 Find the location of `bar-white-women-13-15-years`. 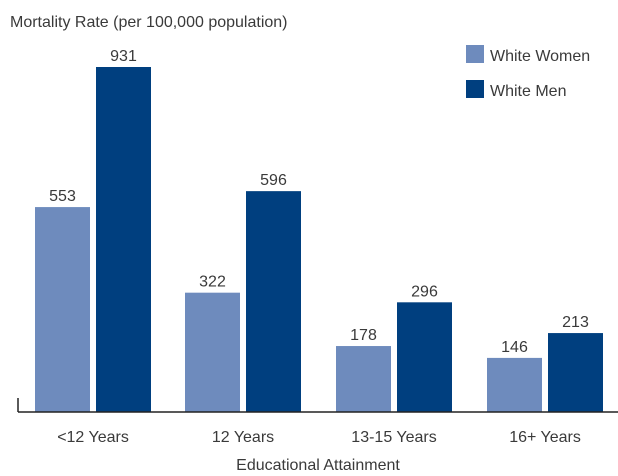

bar-white-women-13-15-years is located at coordinates (363, 379).